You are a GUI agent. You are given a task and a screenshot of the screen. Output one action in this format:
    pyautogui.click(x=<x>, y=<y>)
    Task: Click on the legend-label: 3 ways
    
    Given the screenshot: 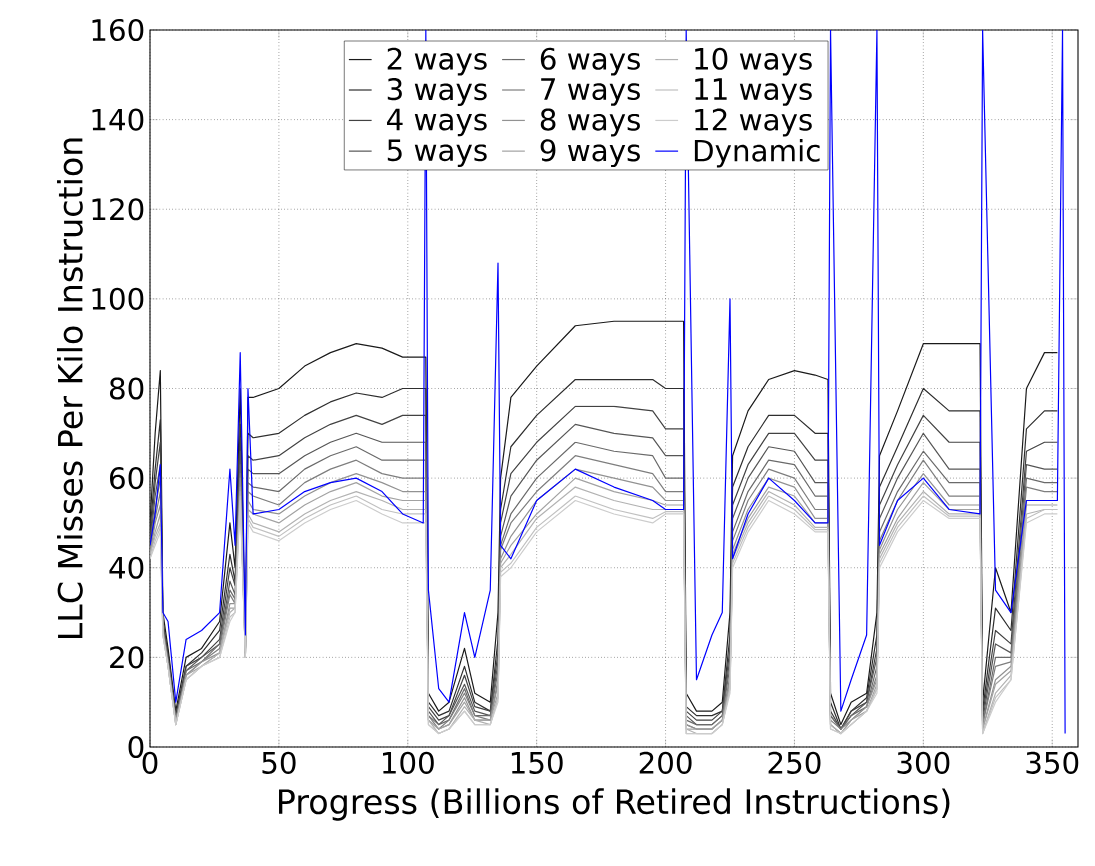 What is the action you would take?
    pyautogui.click(x=437, y=92)
    